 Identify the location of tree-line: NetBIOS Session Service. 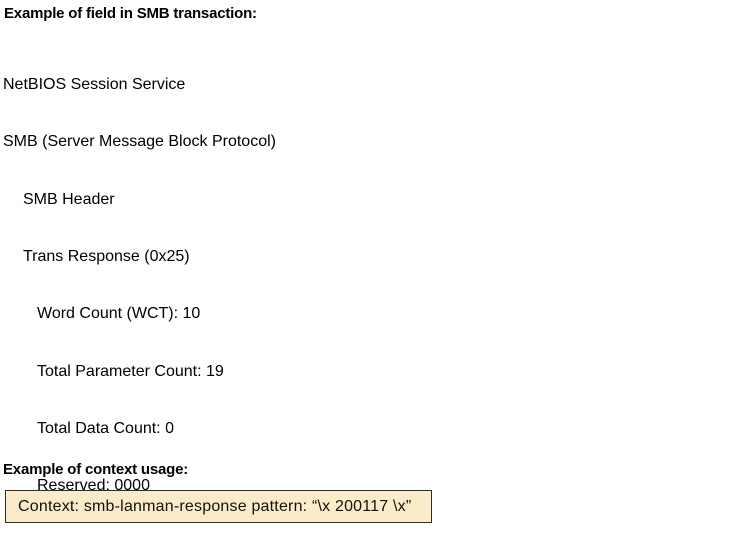
(94, 85).